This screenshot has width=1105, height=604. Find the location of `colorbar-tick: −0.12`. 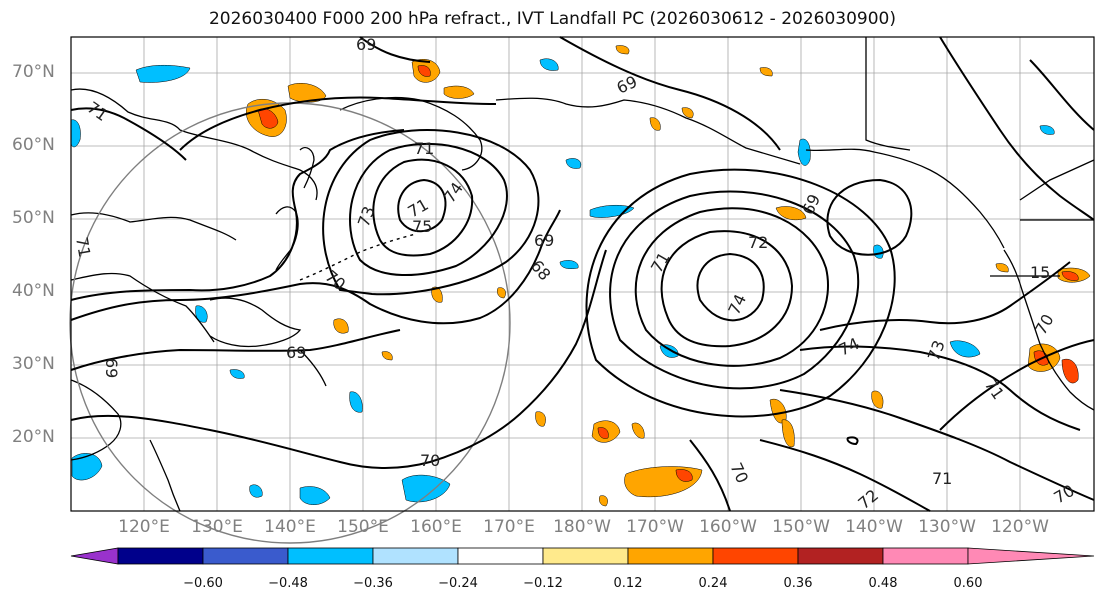

colorbar-tick: −0.12 is located at coordinates (543, 583).